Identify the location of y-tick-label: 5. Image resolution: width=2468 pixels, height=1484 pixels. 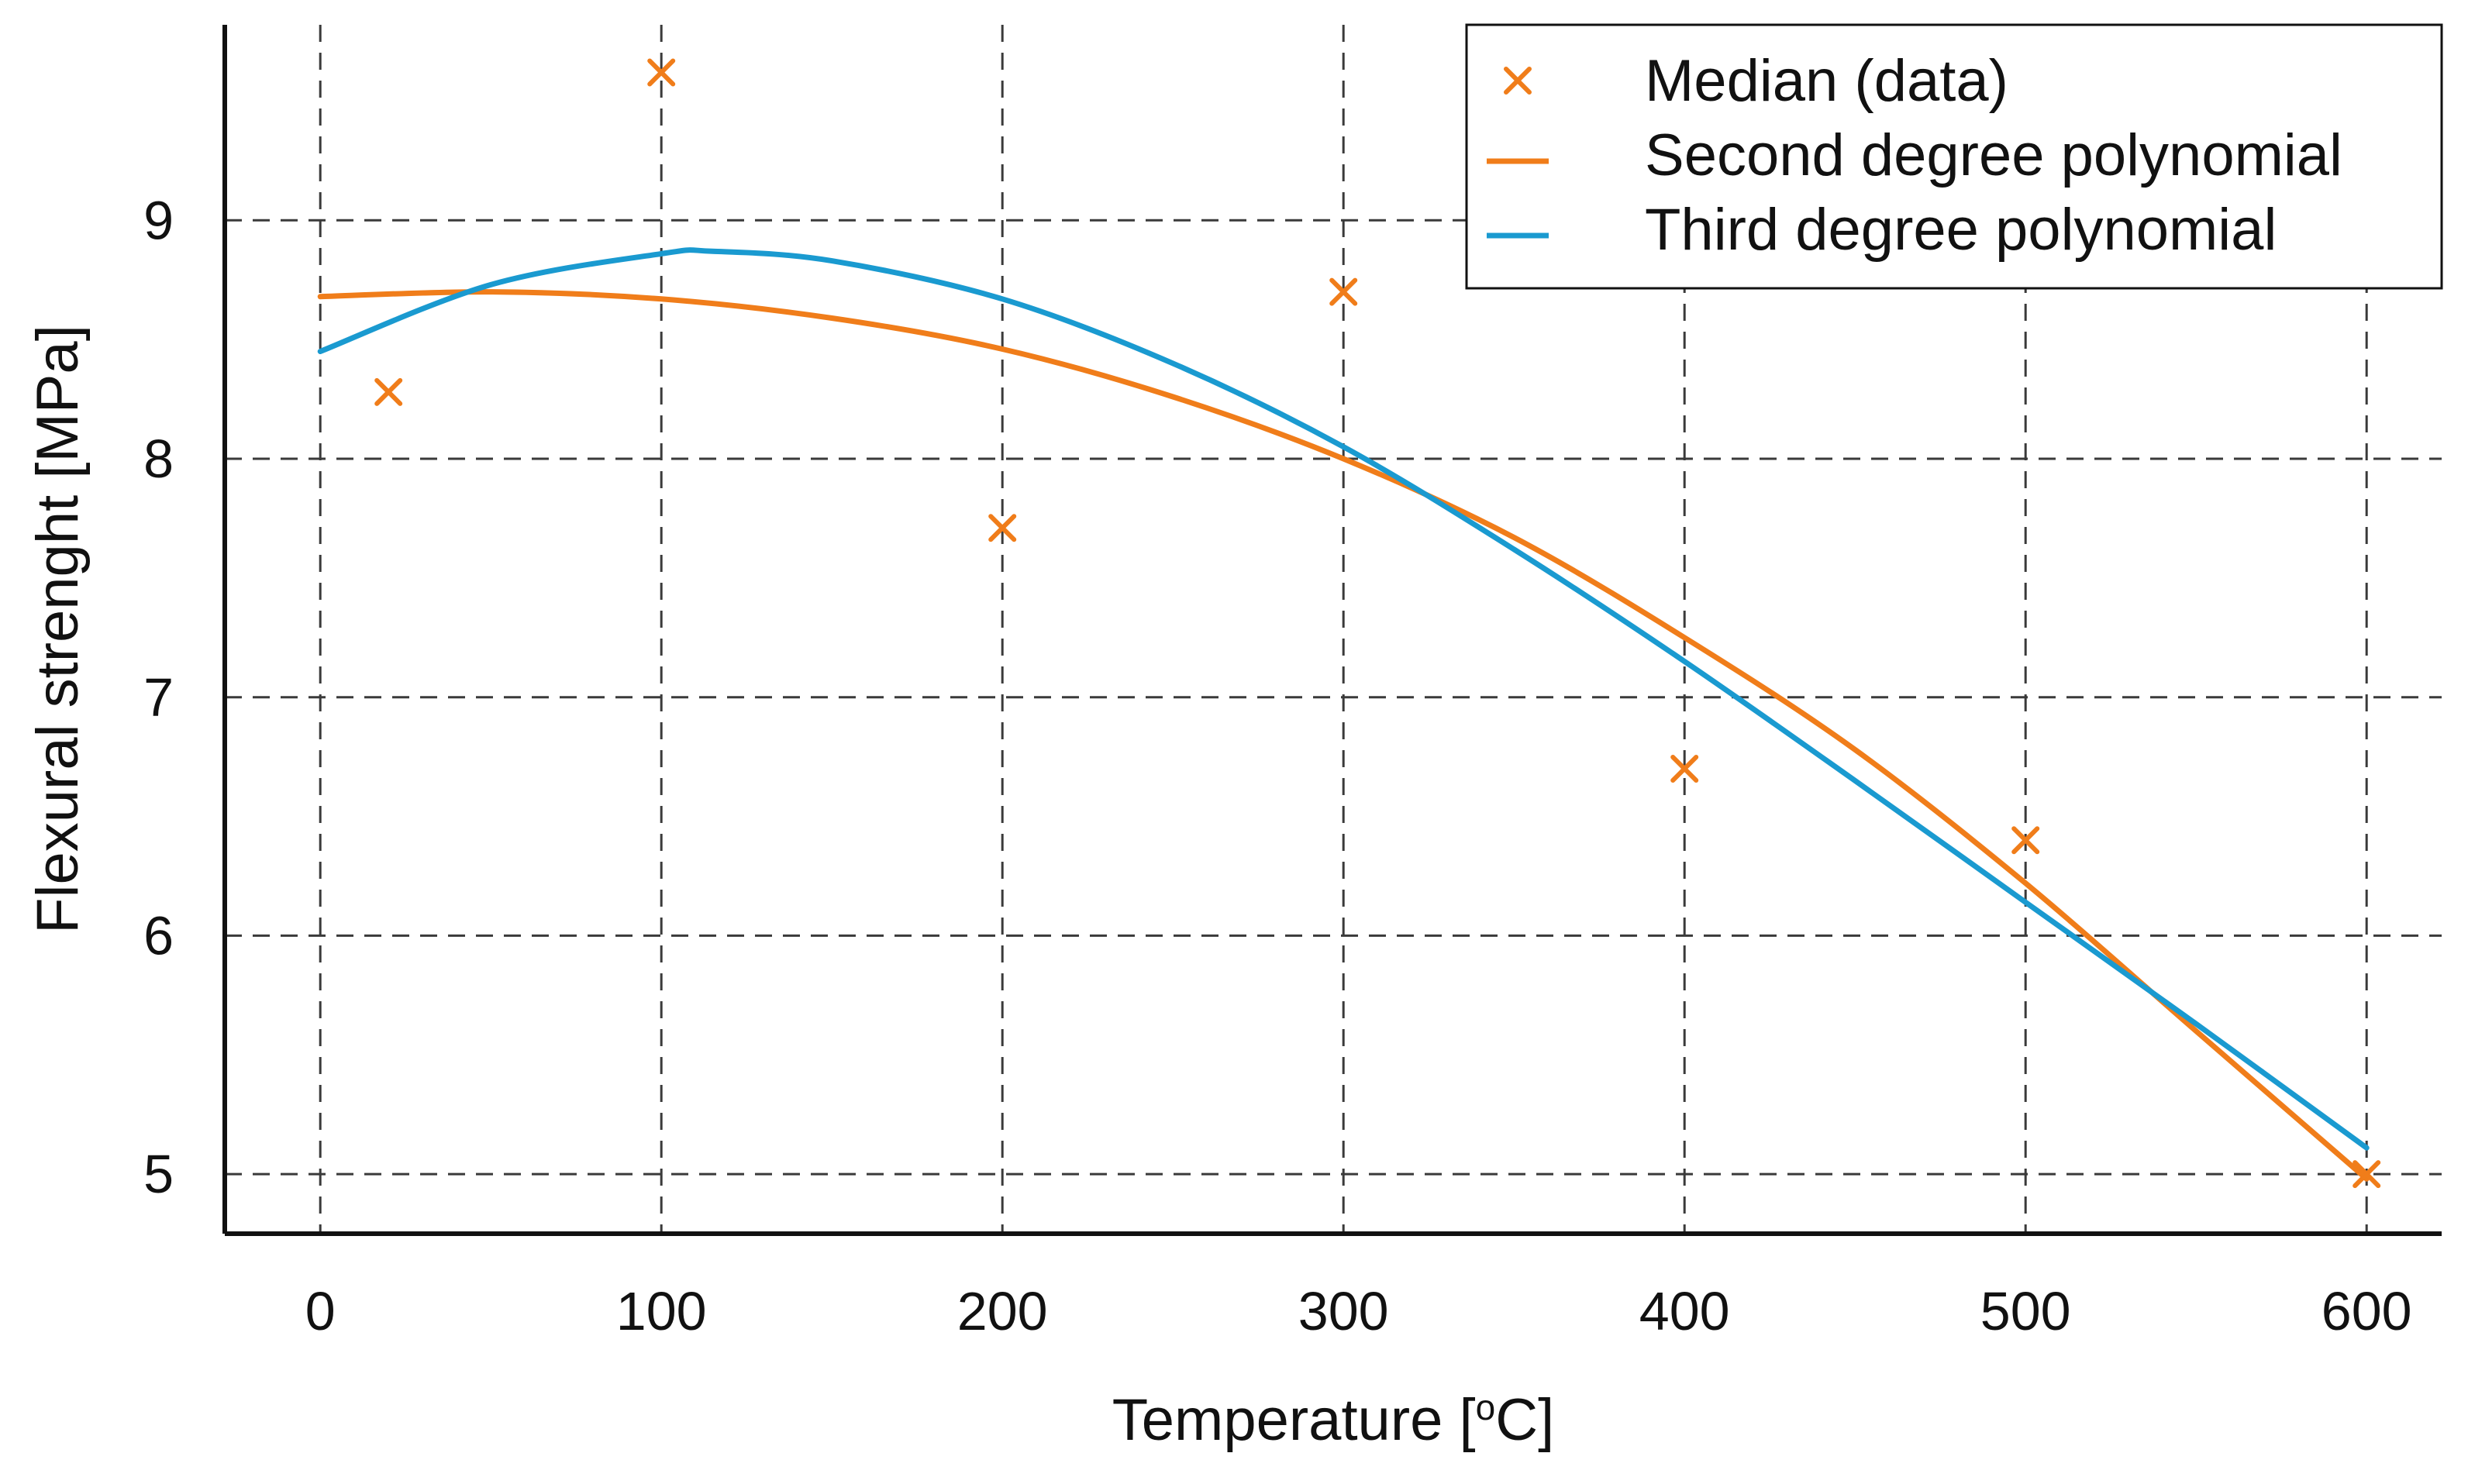
(158, 1174).